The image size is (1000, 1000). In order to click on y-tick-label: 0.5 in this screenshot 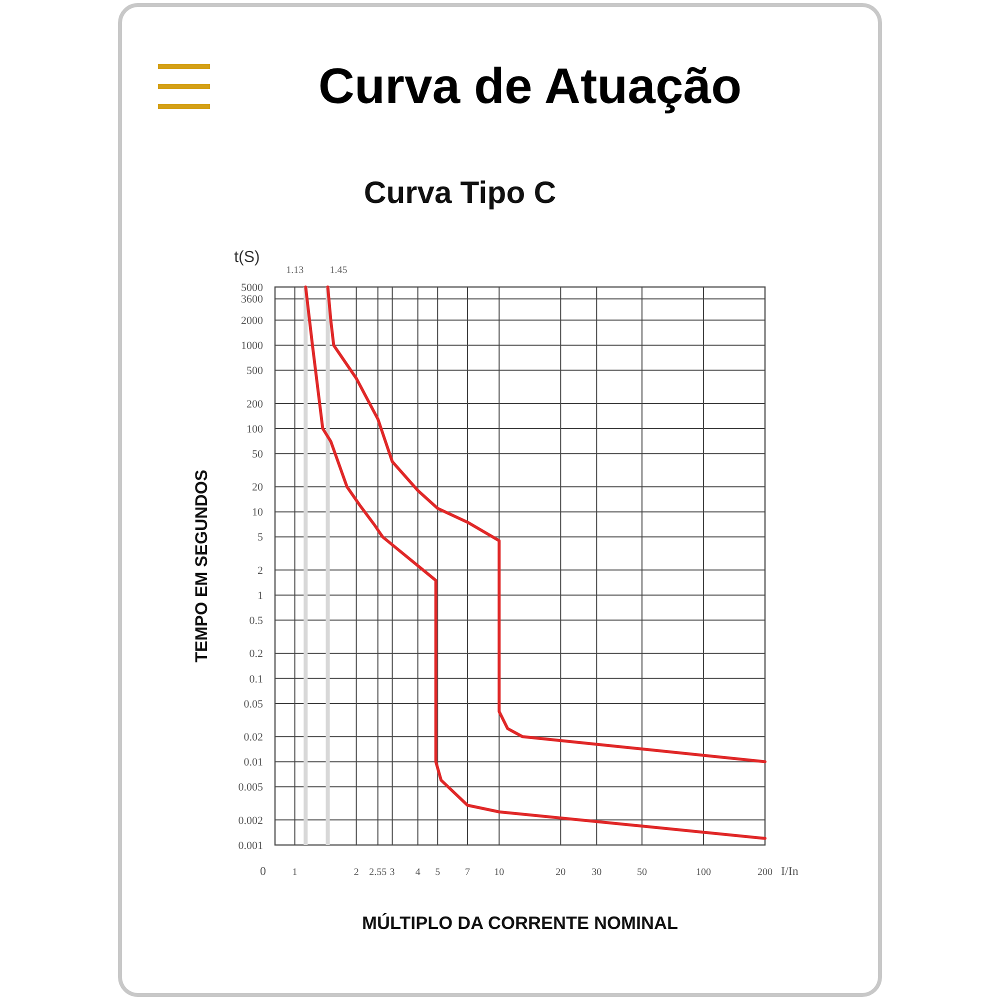, I will do `click(256, 621)`.